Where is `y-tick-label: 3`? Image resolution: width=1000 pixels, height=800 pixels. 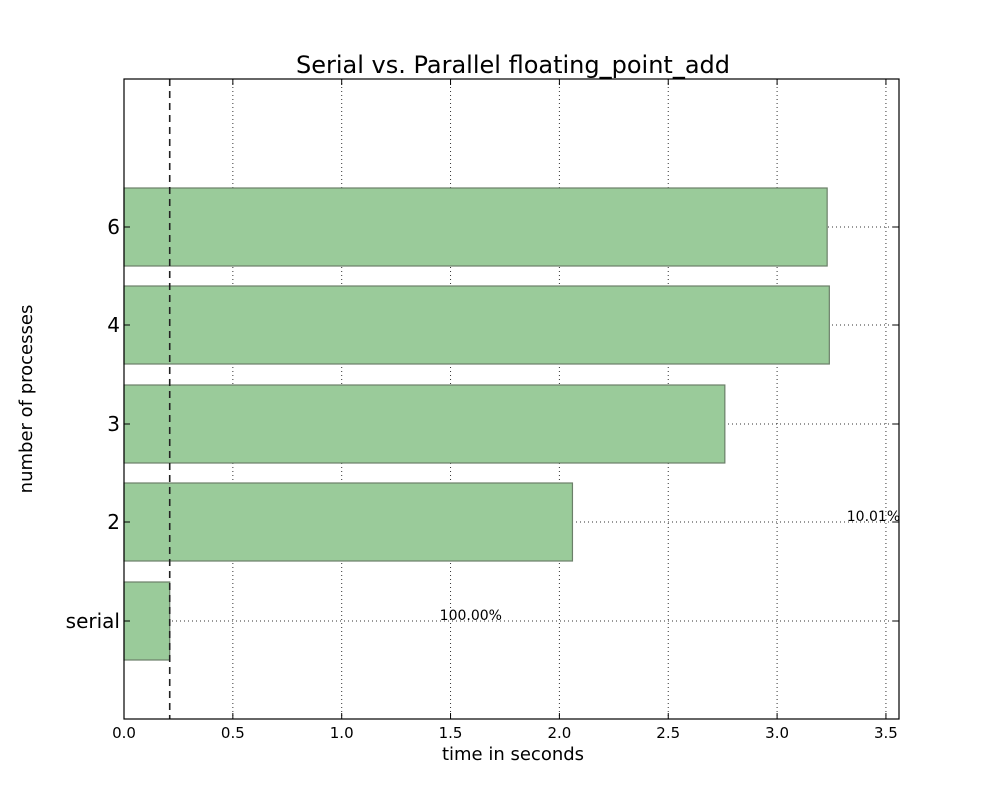 y-tick-label: 3 is located at coordinates (113, 424).